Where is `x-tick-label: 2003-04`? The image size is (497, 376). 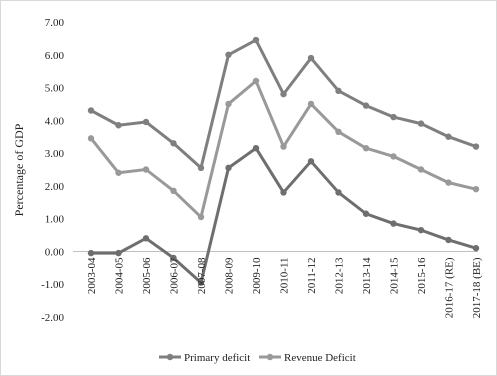
x-tick-label: 2003-04 is located at coordinates (92, 275).